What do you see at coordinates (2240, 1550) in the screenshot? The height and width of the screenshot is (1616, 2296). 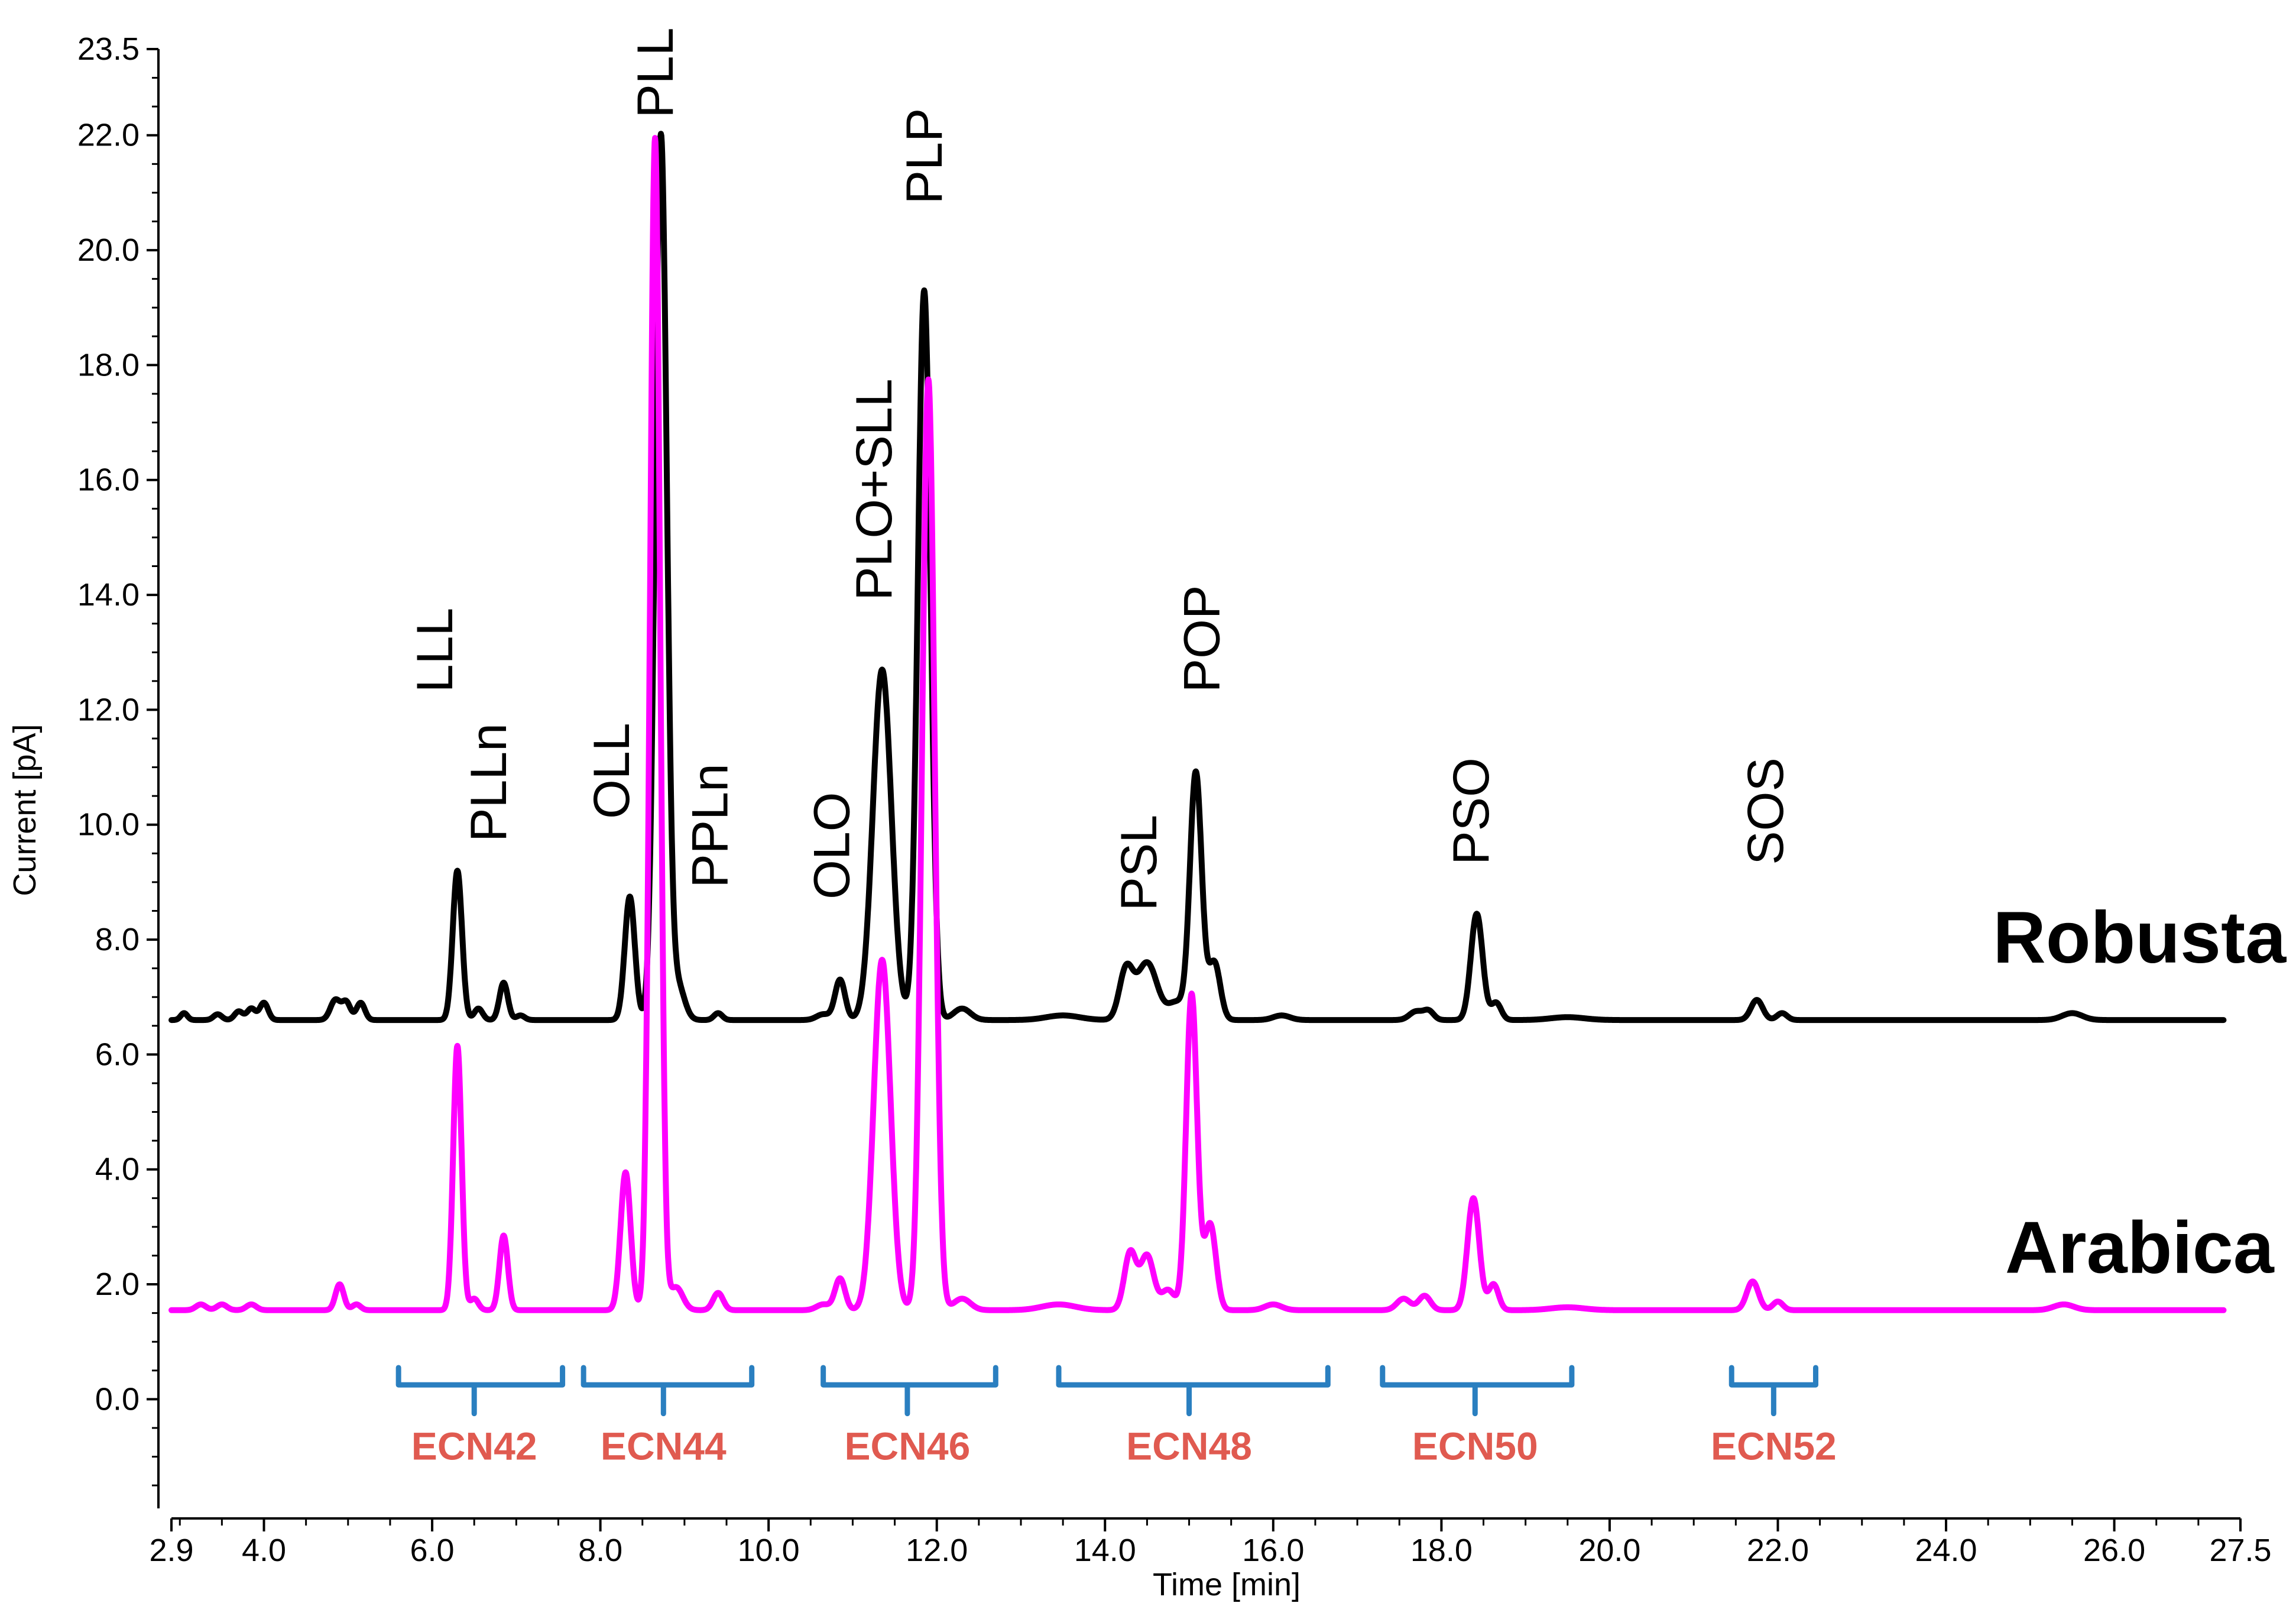 I see `x-tick-label: 27.5` at bounding box center [2240, 1550].